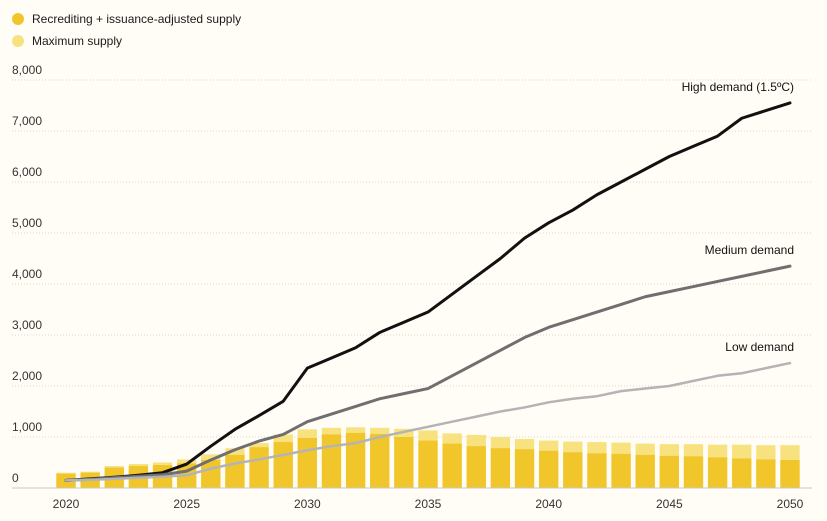  What do you see at coordinates (18, 19) in the screenshot?
I see `legend-swatch-recrediting` at bounding box center [18, 19].